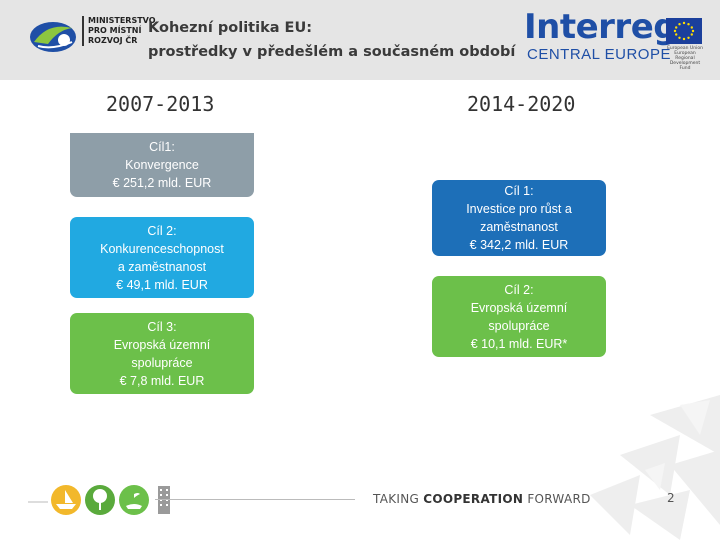 The height and width of the screenshot is (540, 720). What do you see at coordinates (53, 37) in the screenshot?
I see `ministry-logo-icon` at bounding box center [53, 37].